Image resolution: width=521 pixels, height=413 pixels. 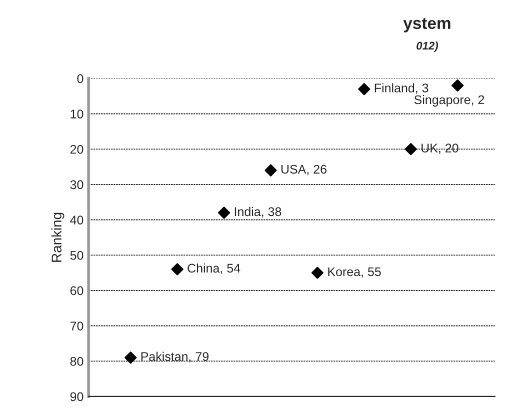 I want to click on chart-title: ystem, so click(x=426, y=25).